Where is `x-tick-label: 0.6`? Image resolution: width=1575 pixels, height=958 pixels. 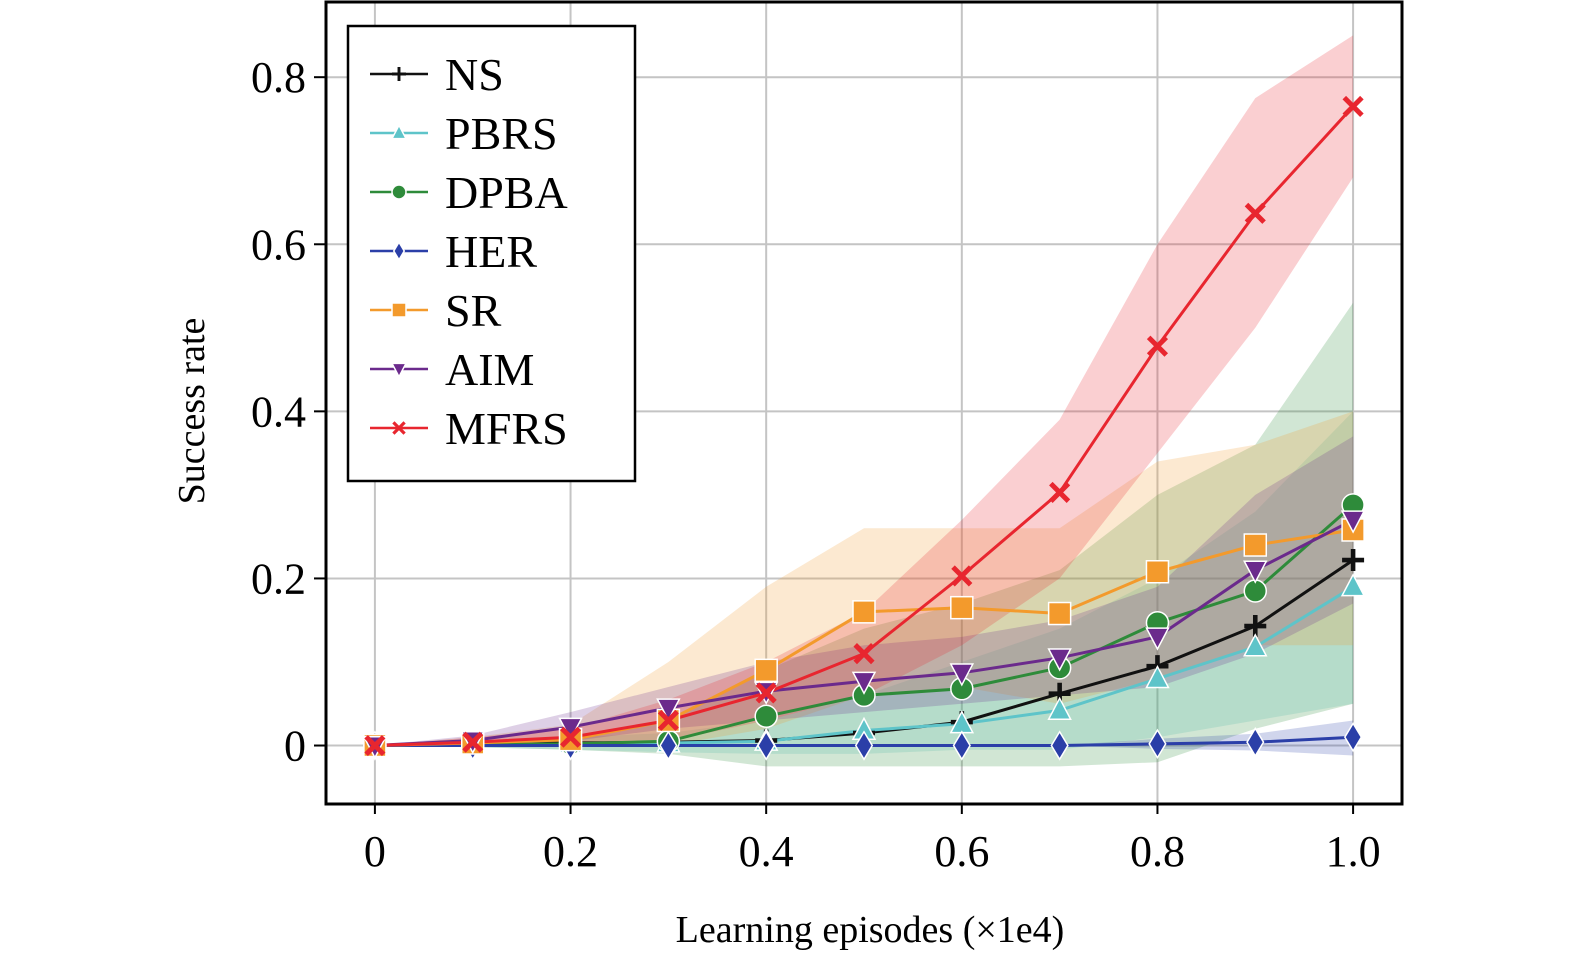 x-tick-label: 0.6 is located at coordinates (961, 851).